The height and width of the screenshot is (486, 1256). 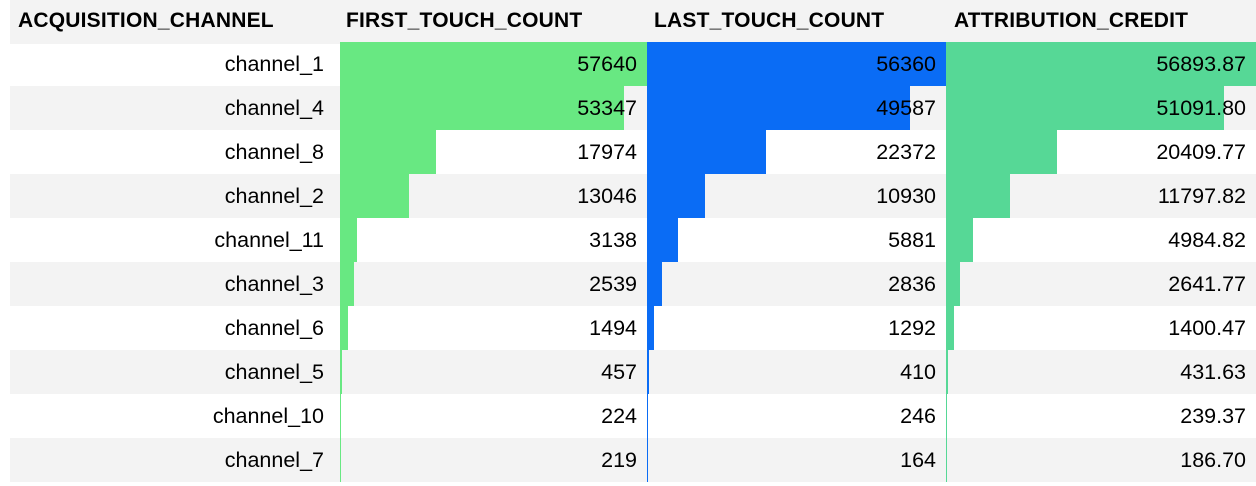 What do you see at coordinates (918, 416) in the screenshot?
I see `last-touch-count-value: 246` at bounding box center [918, 416].